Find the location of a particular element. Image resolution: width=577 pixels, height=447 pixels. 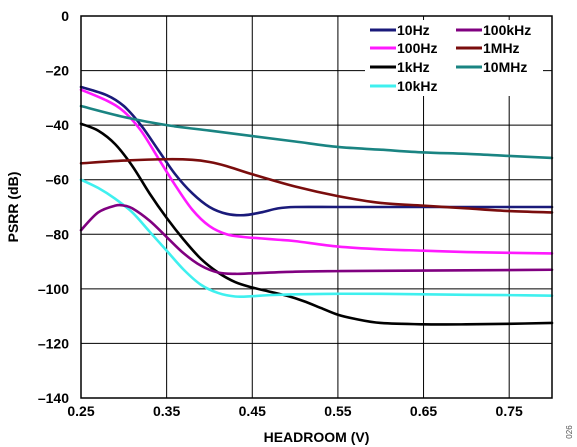

figure-number-note: 026 is located at coordinates (569, 432).